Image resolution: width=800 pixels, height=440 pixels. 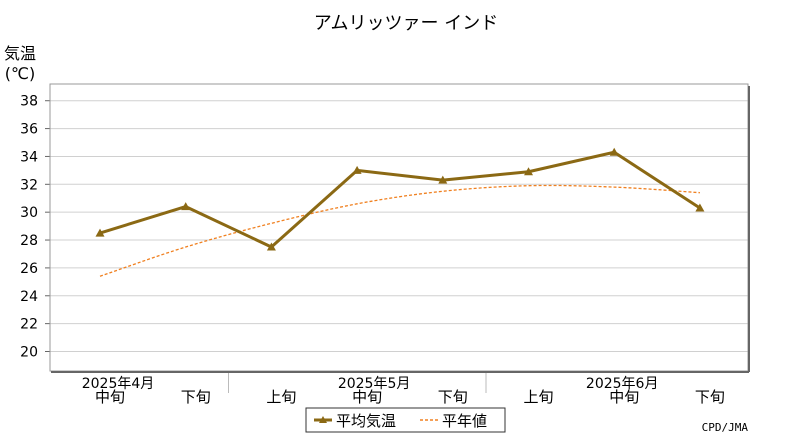 I want to click on y-tick-label: 20, so click(x=29, y=352).